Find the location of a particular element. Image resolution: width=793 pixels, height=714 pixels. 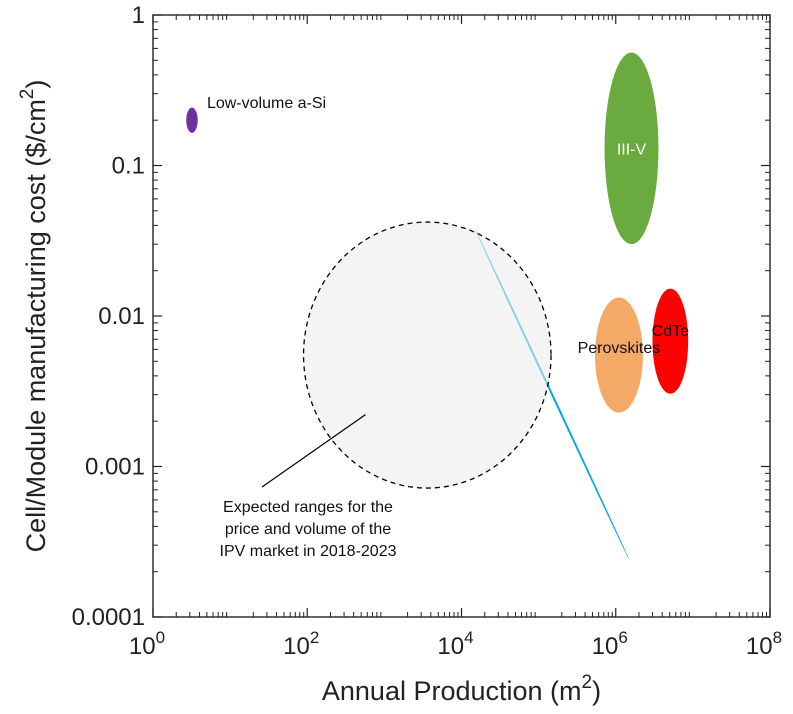

x-tick-label: 10⁶ is located at coordinates (610, 644).